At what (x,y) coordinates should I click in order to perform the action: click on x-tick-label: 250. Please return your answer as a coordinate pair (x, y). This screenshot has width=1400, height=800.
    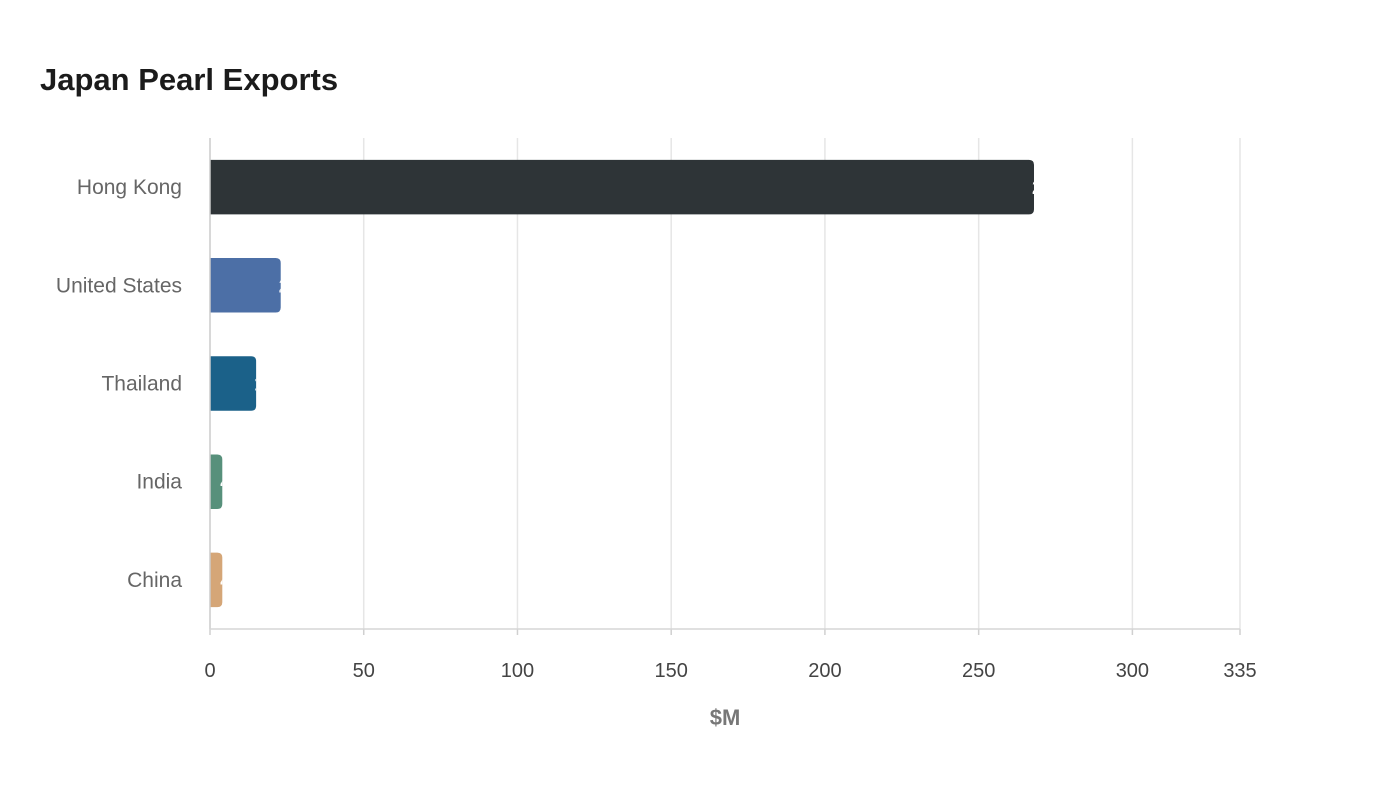
    Looking at the image, I should click on (978, 671).